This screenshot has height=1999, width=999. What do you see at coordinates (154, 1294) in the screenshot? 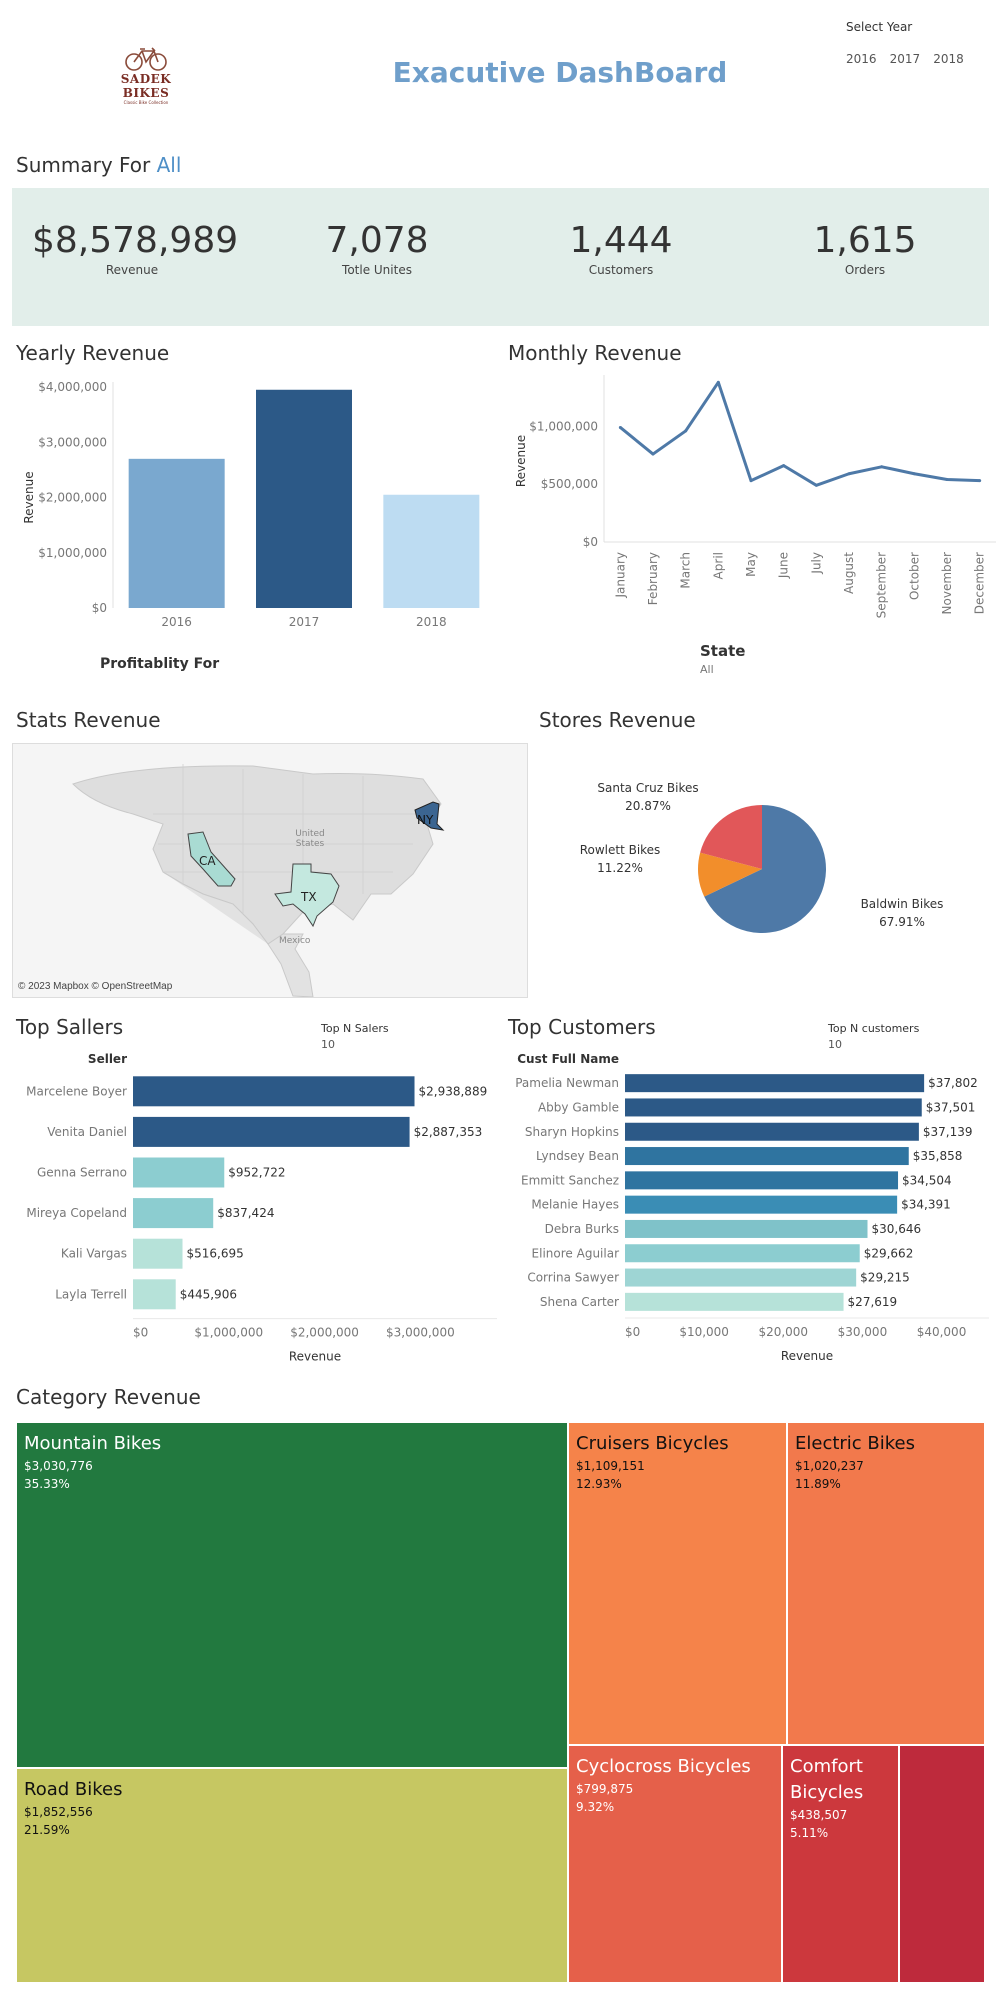
I see `bar-layla-terrell` at bounding box center [154, 1294].